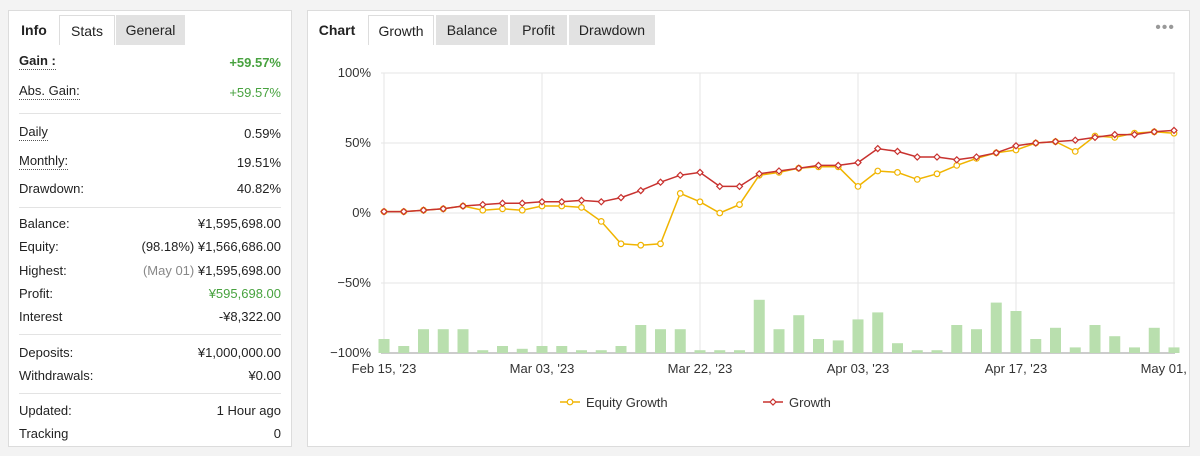 Image resolution: width=1200 pixels, height=456 pixels. I want to click on legend-label: Growth, so click(810, 402).